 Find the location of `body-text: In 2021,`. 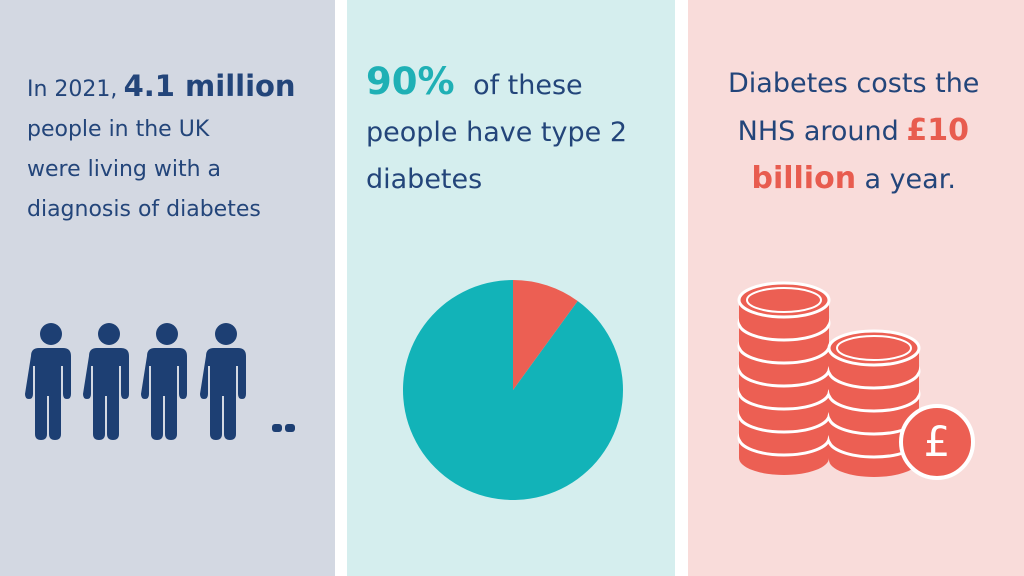

body-text: In 2021, is located at coordinates (72, 89).